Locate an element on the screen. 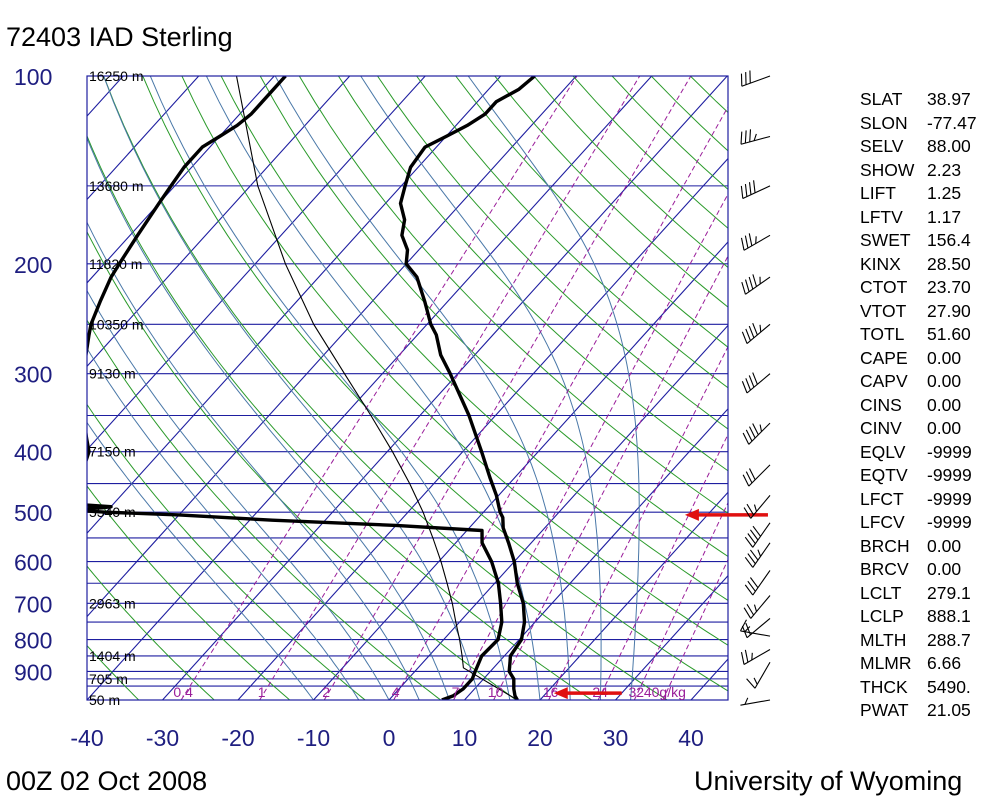 The image size is (1002, 802). index-row-mlth: MLTH 288.7 is located at coordinates (918, 641).